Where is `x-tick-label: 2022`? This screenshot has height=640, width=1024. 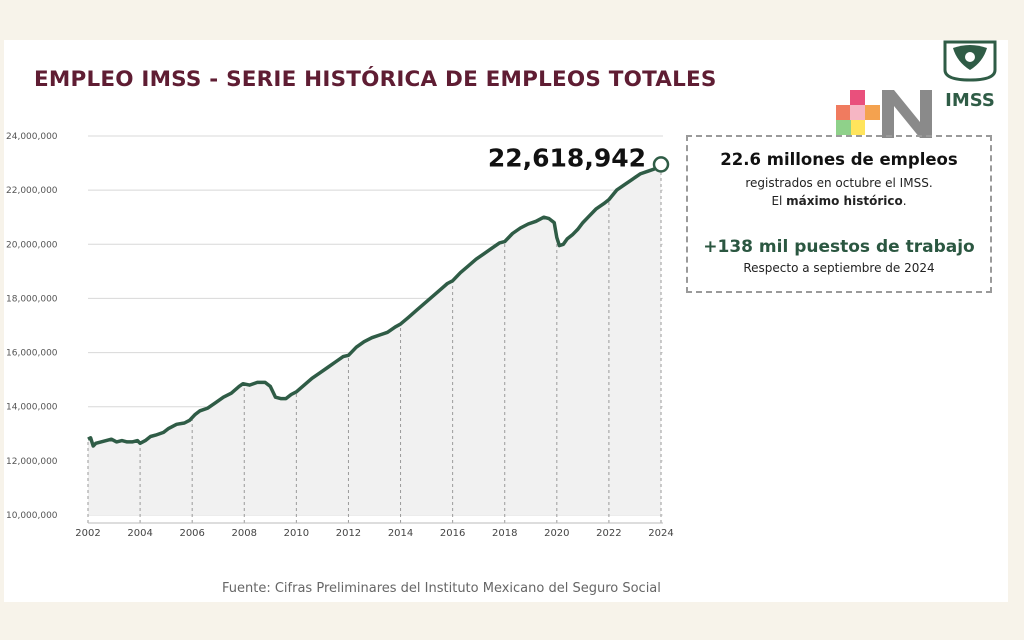
x-tick-label: 2022 is located at coordinates (608, 533).